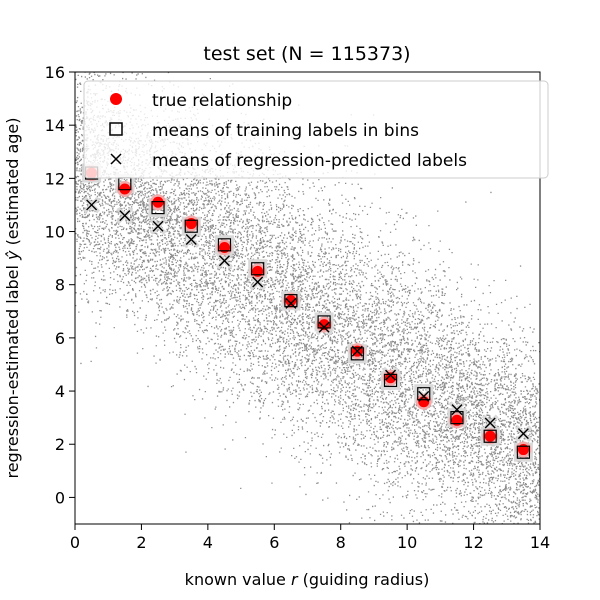  Describe the element at coordinates (341, 542) in the screenshot. I see `x-tick-label: 8` at that location.